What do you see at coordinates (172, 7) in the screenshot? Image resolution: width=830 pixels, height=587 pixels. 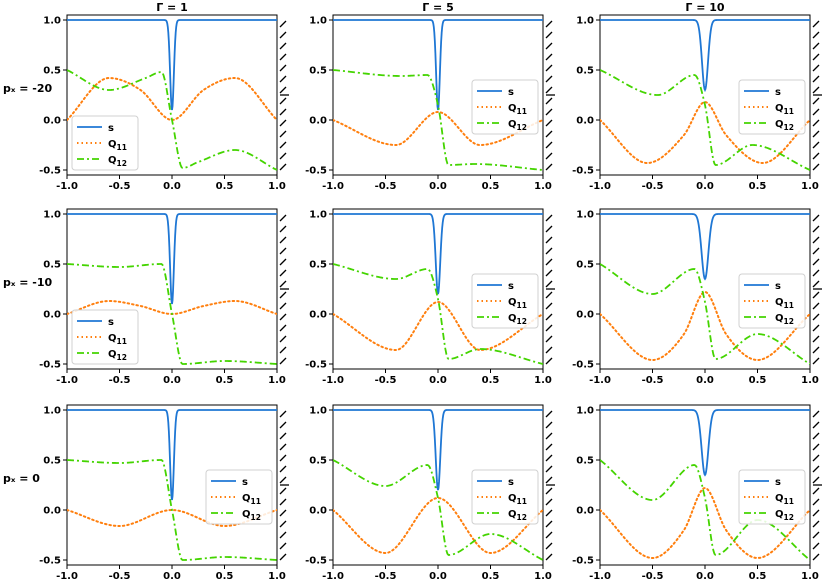 I see `column-title-1: Γ = 1` at bounding box center [172, 7].